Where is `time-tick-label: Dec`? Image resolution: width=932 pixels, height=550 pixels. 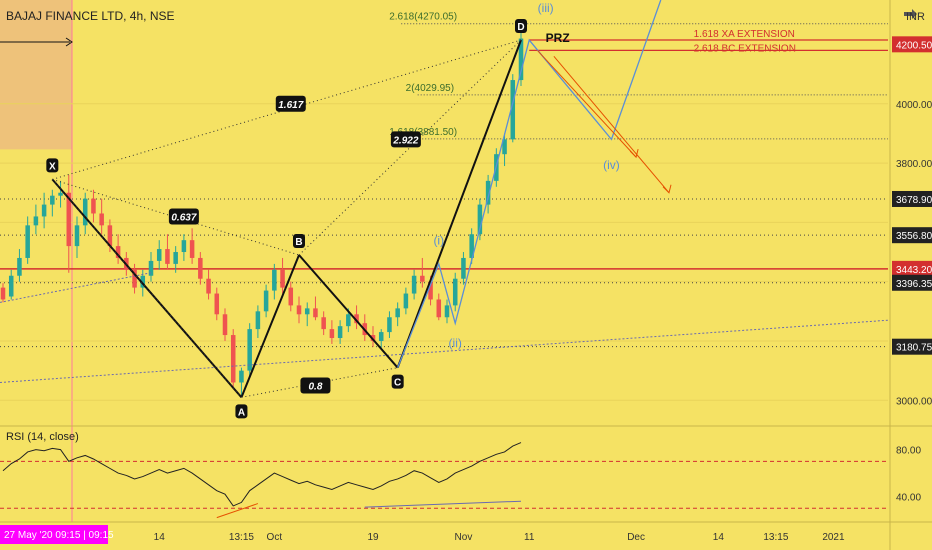 time-tick-label: Dec is located at coordinates (636, 537).